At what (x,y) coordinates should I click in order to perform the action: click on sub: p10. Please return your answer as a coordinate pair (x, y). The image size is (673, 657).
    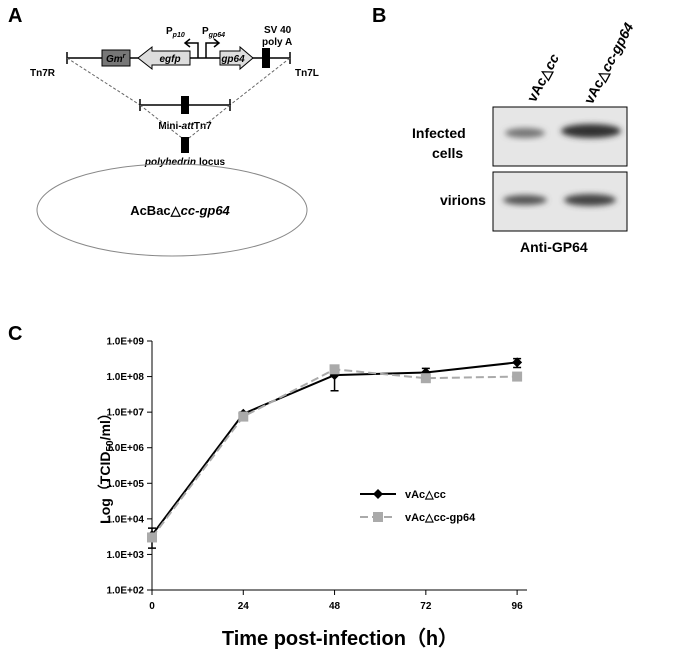
    Looking at the image, I should click on (178, 35).